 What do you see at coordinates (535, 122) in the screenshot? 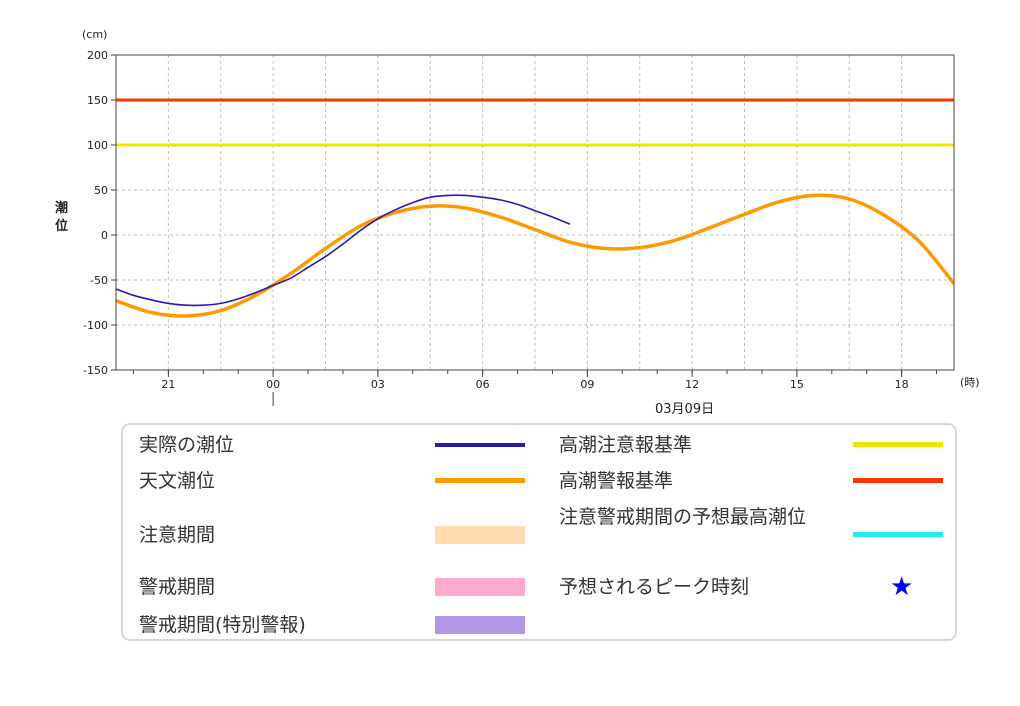
I see `reference-lines` at bounding box center [535, 122].